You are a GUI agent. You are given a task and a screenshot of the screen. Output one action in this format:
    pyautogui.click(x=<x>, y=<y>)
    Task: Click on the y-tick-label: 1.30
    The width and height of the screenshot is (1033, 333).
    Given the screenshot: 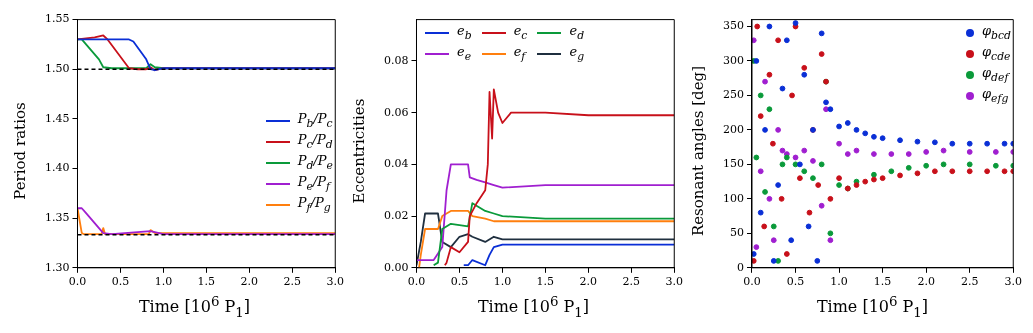 What is the action you would take?
    pyautogui.click(x=57, y=267)
    